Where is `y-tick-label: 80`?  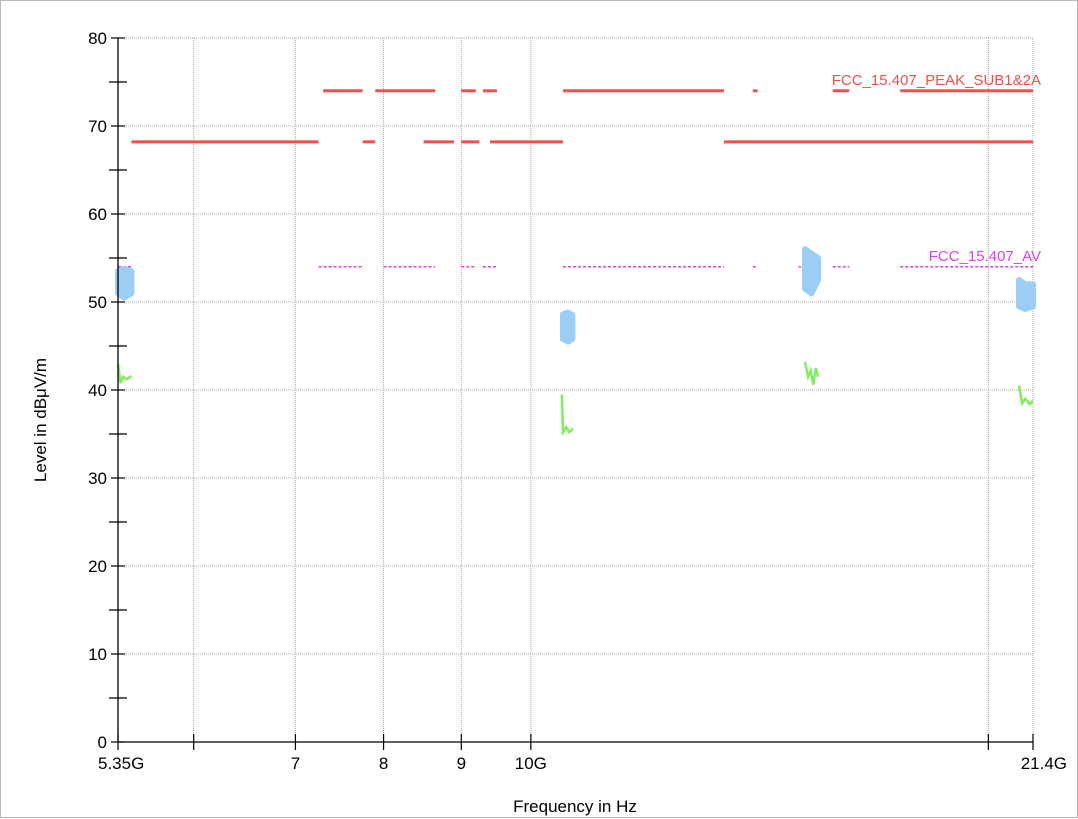 y-tick-label: 80 is located at coordinates (97, 38).